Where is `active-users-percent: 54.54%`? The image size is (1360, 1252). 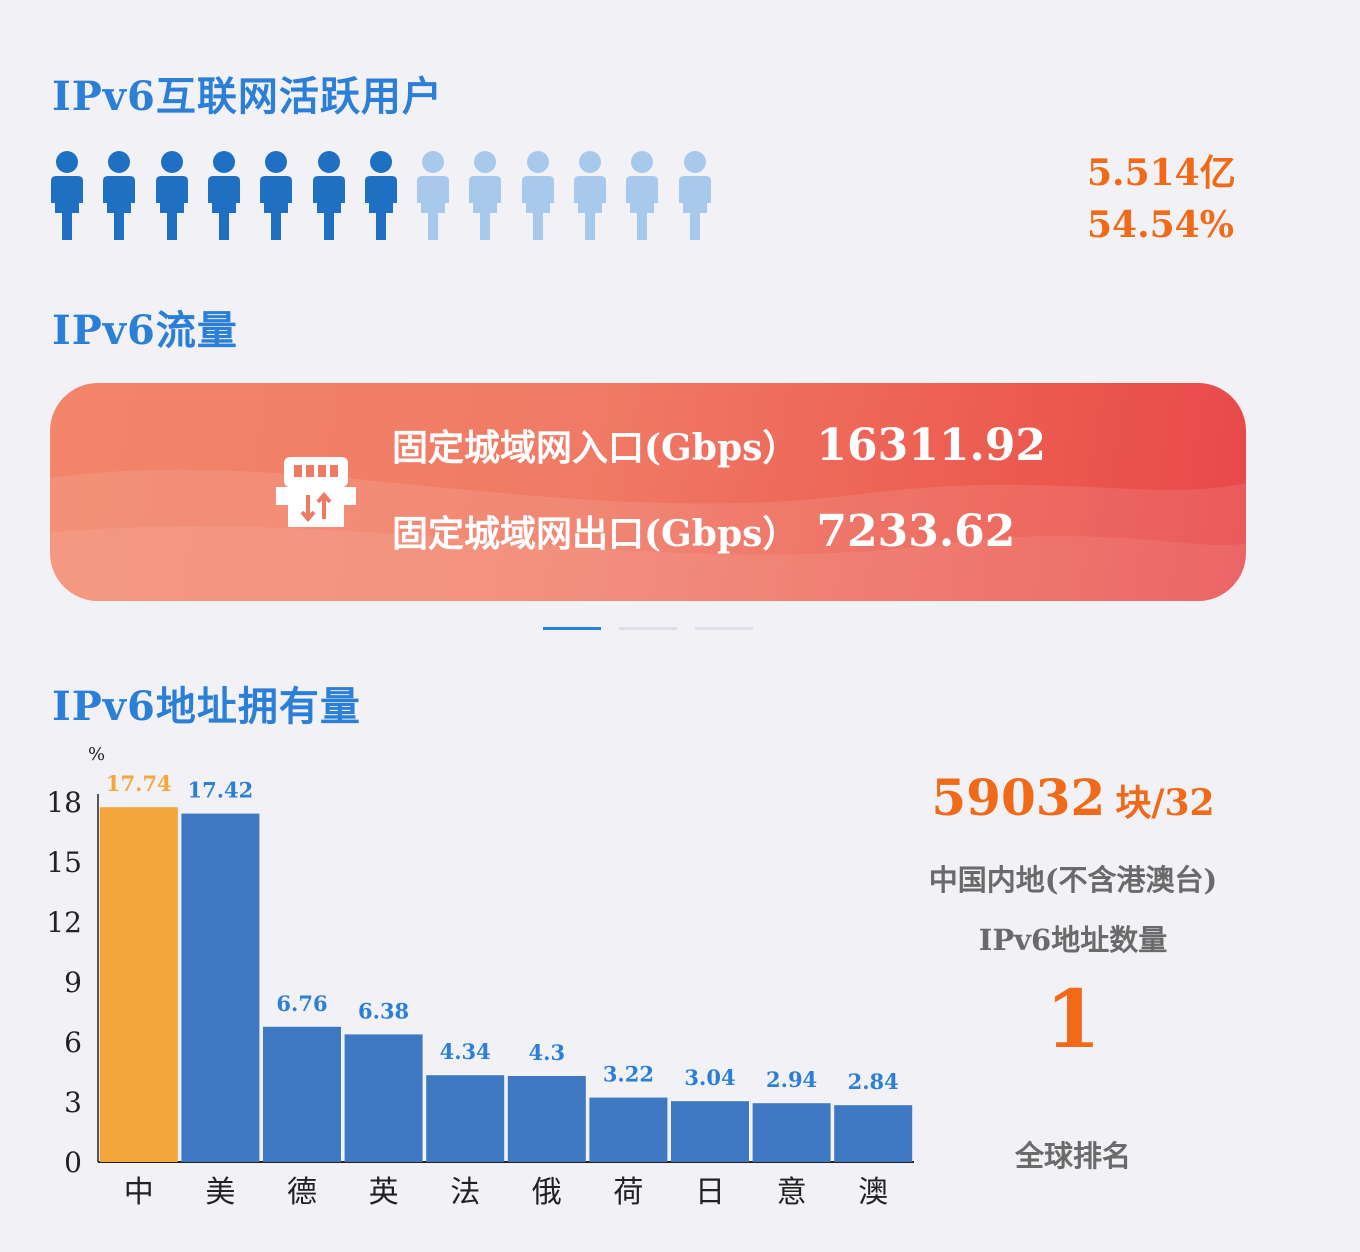
active-users-percent: 54.54% is located at coordinates (1160, 225).